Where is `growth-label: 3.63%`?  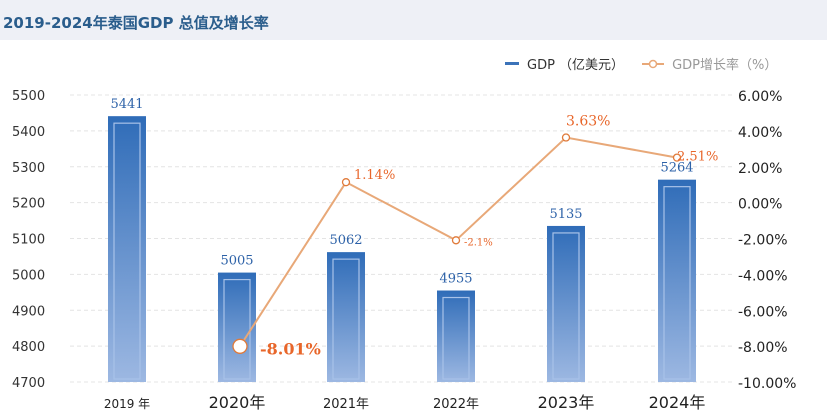
growth-label: 3.63% is located at coordinates (588, 122).